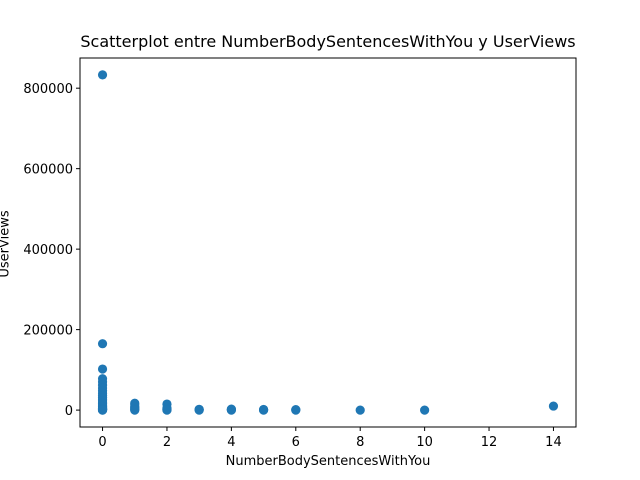 Image resolution: width=640 pixels, height=480 pixels. What do you see at coordinates (328, 461) in the screenshot?
I see `x-axis-label: NumberBodySentencesWithYou` at bounding box center [328, 461].